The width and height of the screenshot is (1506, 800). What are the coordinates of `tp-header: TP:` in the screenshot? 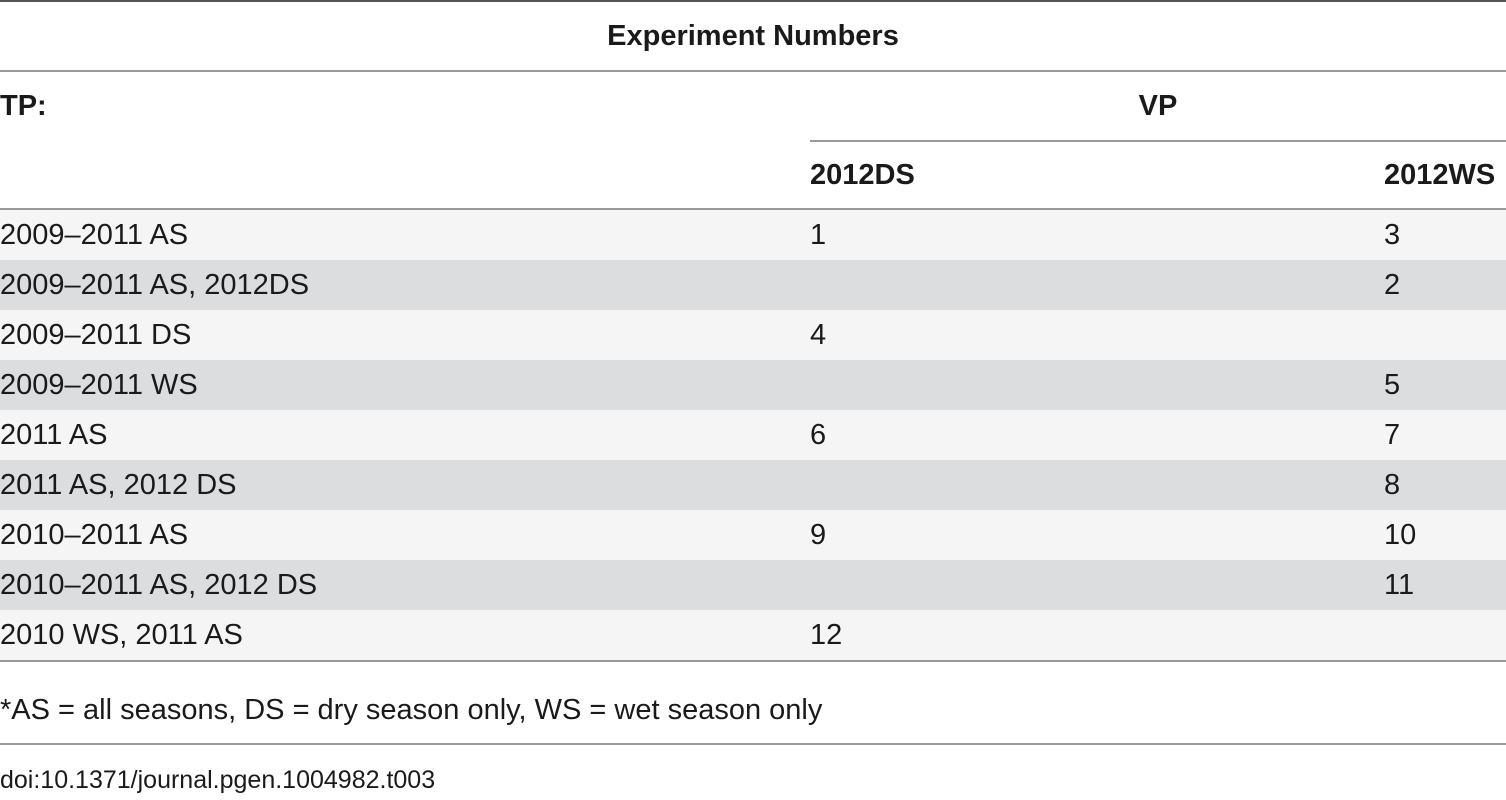 It's located at (23, 106).